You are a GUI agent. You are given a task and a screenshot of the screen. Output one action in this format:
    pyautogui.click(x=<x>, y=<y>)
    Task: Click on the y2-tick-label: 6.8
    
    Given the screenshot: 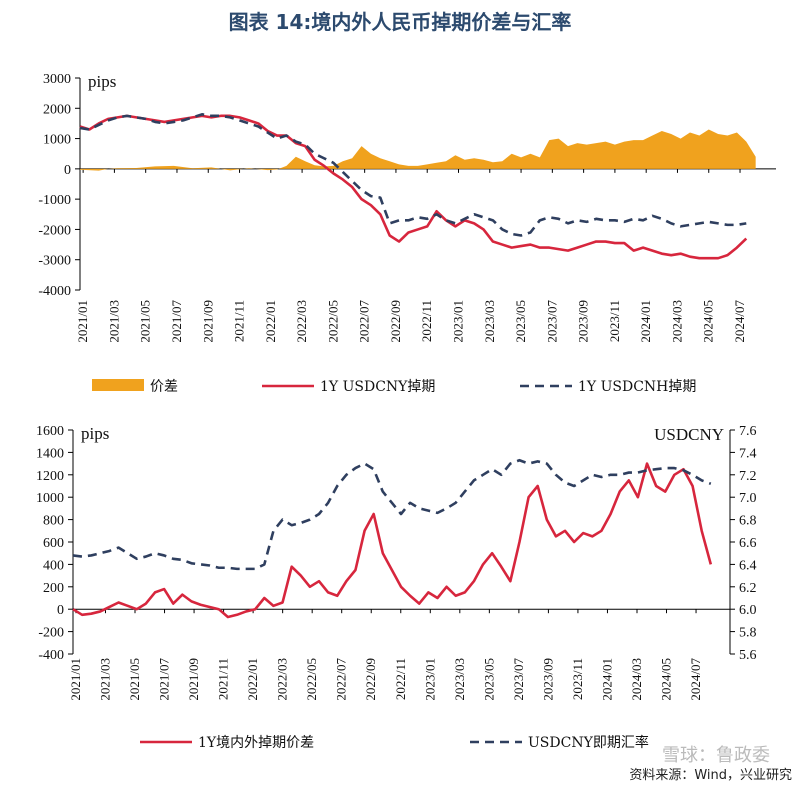 What is the action you would take?
    pyautogui.click(x=748, y=521)
    